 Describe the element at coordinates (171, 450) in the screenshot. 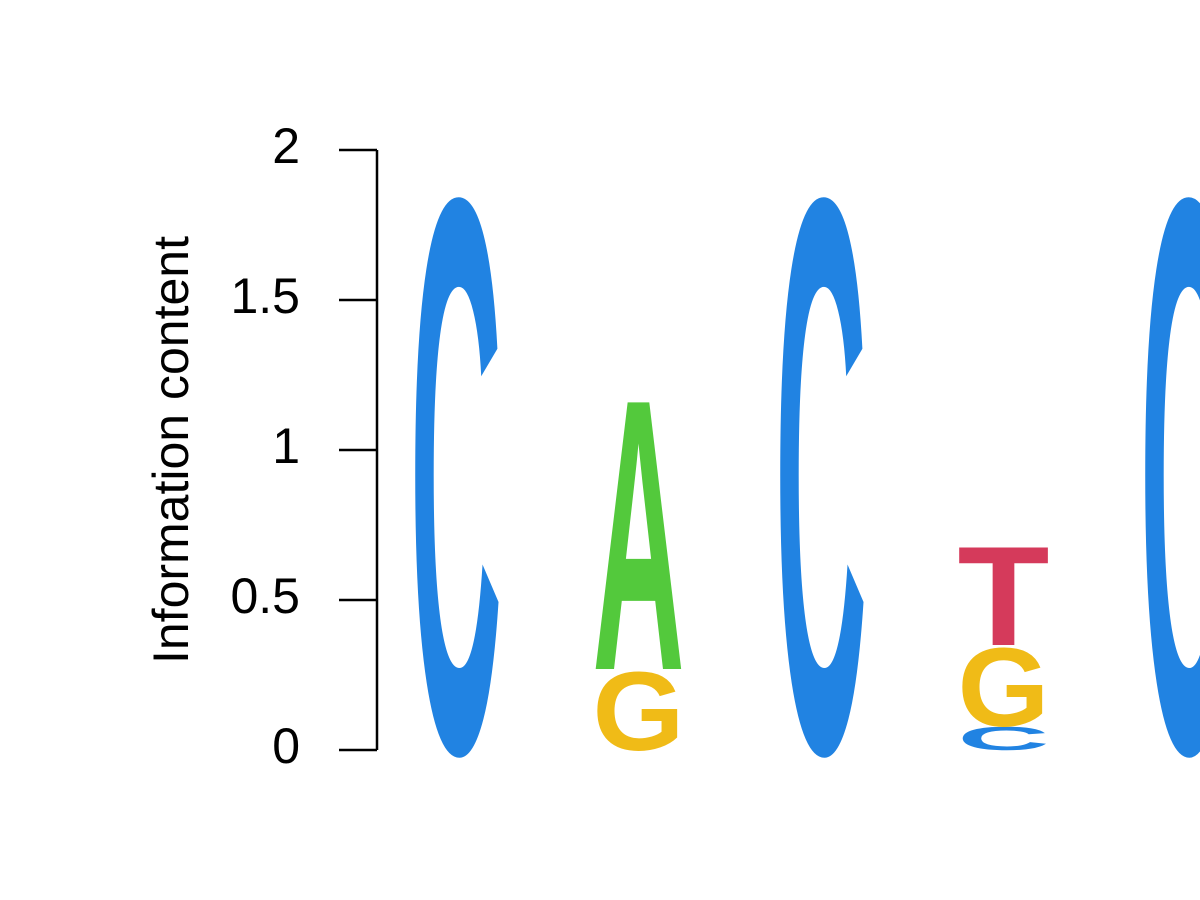

I see `y-axis-title: Information content` at that location.